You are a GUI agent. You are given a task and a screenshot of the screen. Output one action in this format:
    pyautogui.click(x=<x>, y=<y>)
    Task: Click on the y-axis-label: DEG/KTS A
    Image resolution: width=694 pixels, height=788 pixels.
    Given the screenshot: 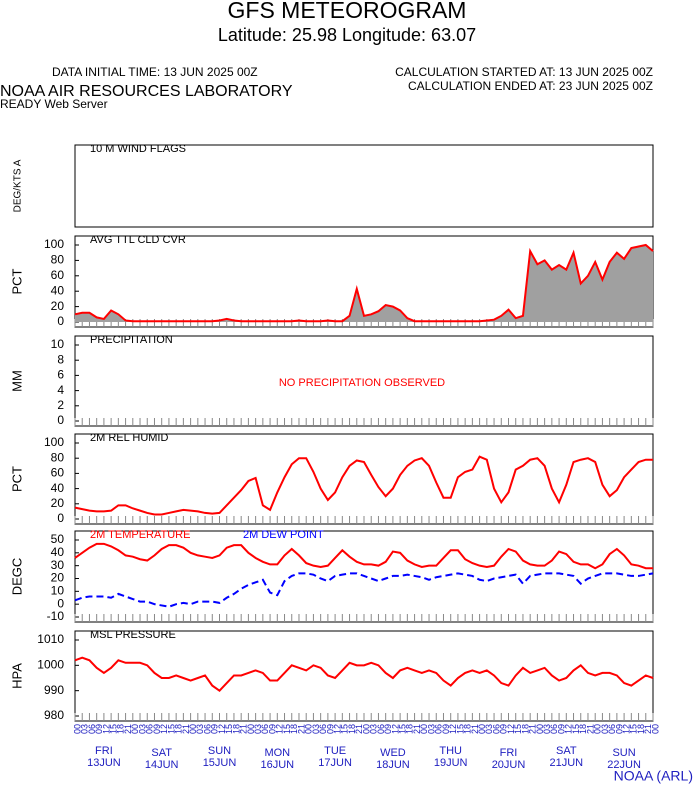 What is the action you would take?
    pyautogui.click(x=18, y=185)
    